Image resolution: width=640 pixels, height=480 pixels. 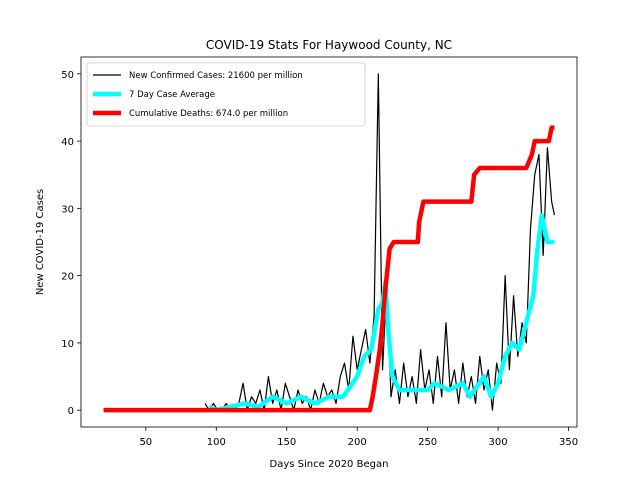 What do you see at coordinates (568, 442) in the screenshot?
I see `x-tick-label: 350` at bounding box center [568, 442].